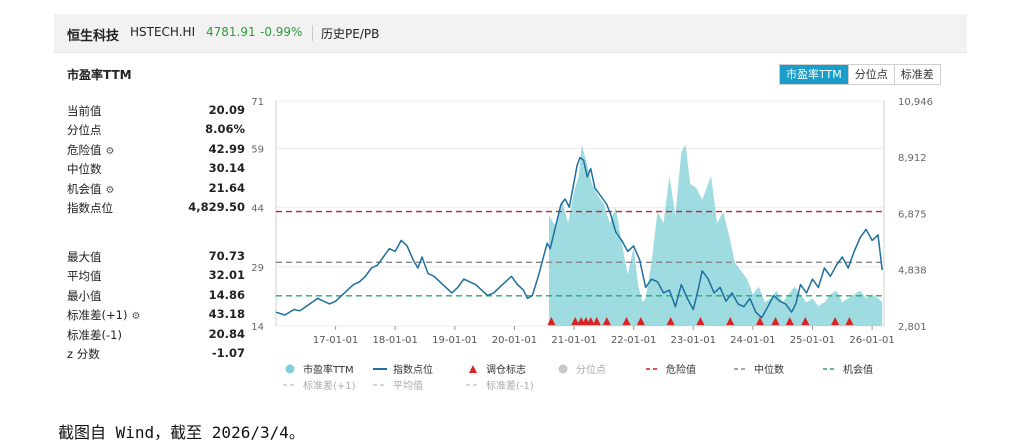  I want to click on stat-label: 分位点, so click(84, 130).